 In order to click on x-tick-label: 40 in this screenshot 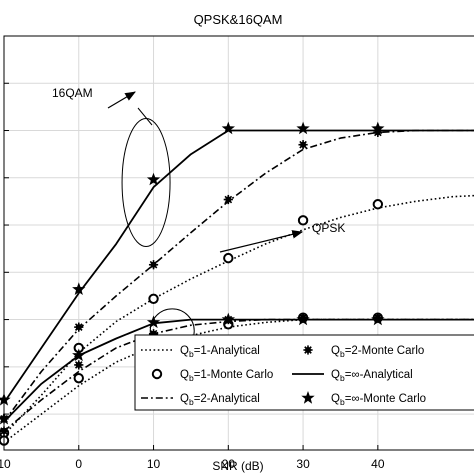, I will do `click(378, 464)`.